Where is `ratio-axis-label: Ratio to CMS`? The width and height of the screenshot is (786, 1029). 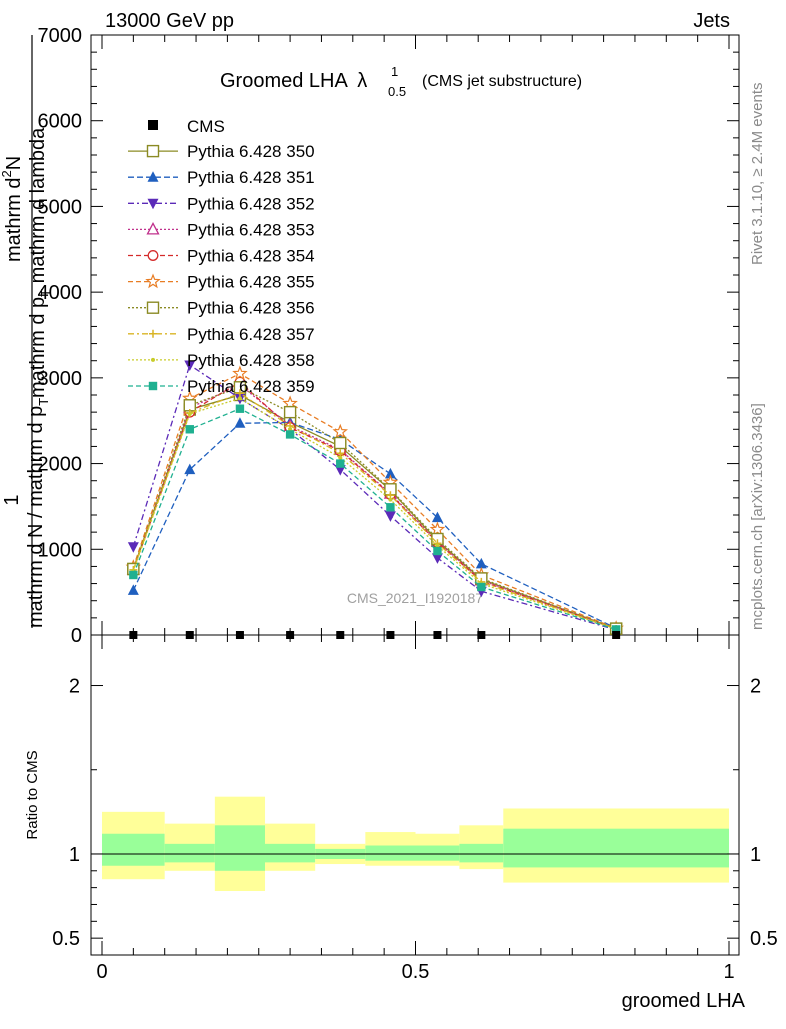
ratio-axis-label: Ratio to CMS is located at coordinates (32, 794).